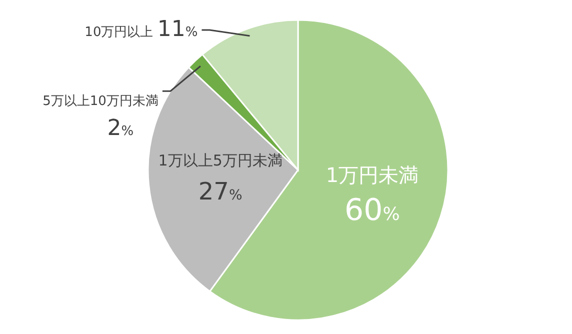 The height and width of the screenshot is (334, 572). Describe the element at coordinates (220, 191) in the screenshot. I see `data-label: 27%` at that location.